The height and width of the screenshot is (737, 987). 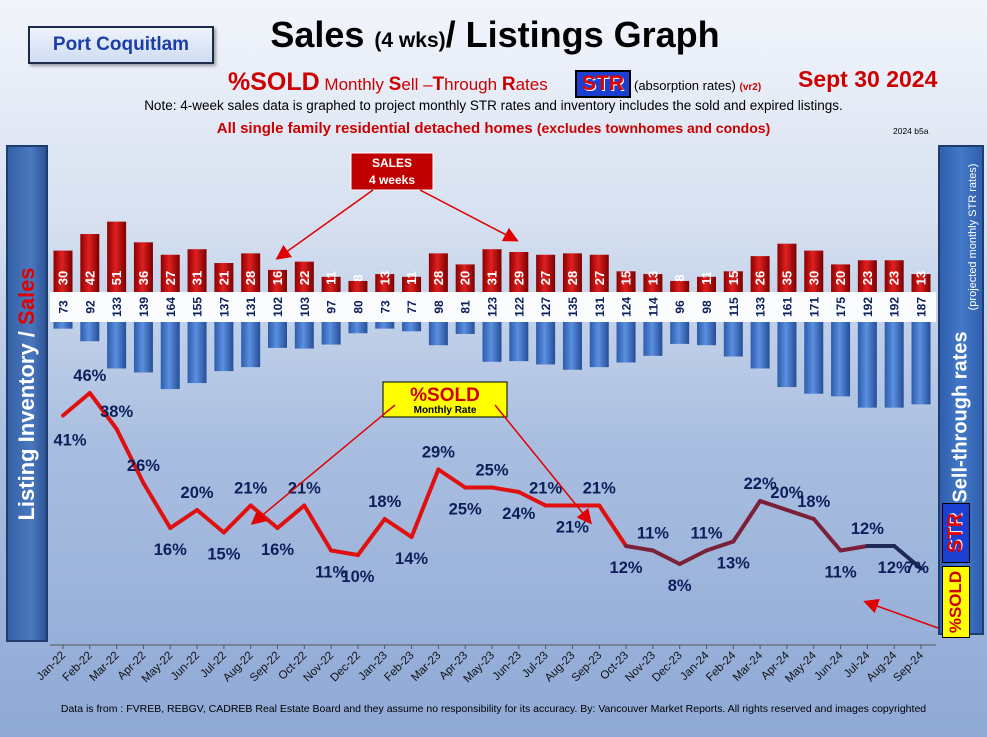 What do you see at coordinates (104, 667) in the screenshot?
I see `x-tick-label: Mar-22` at bounding box center [104, 667].